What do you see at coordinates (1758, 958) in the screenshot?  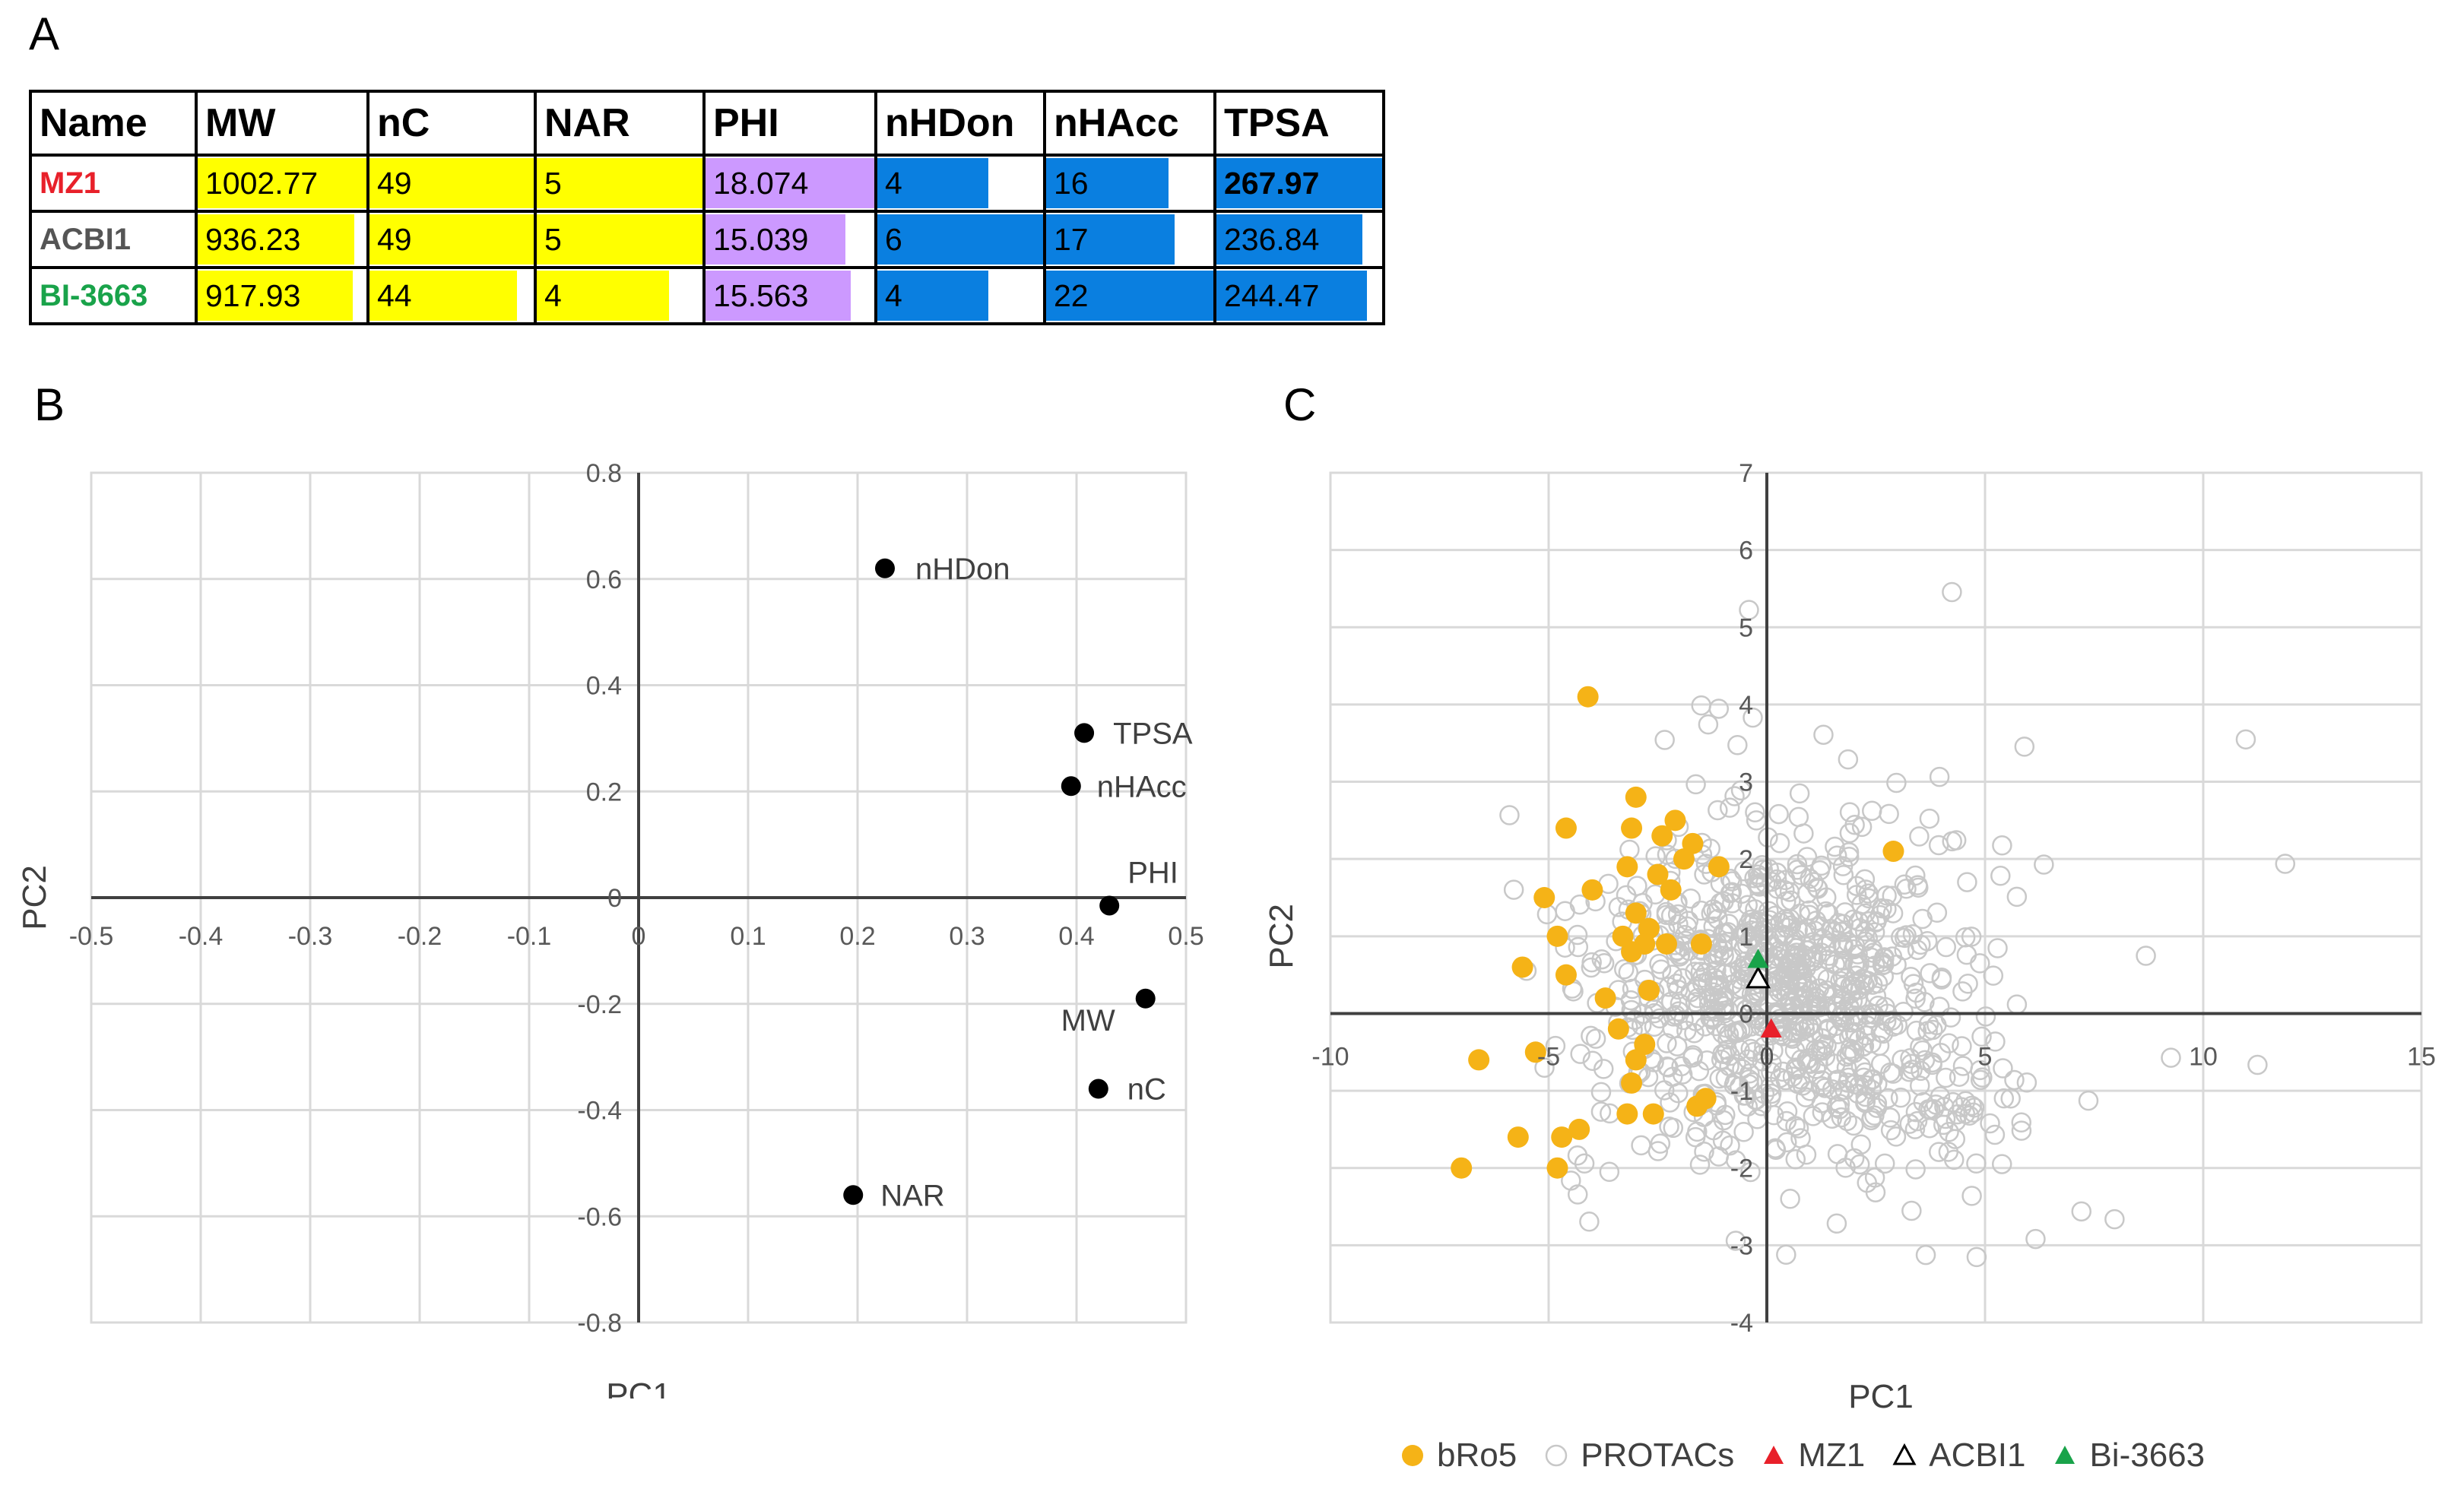 I see `bi3663-marker` at bounding box center [1758, 958].